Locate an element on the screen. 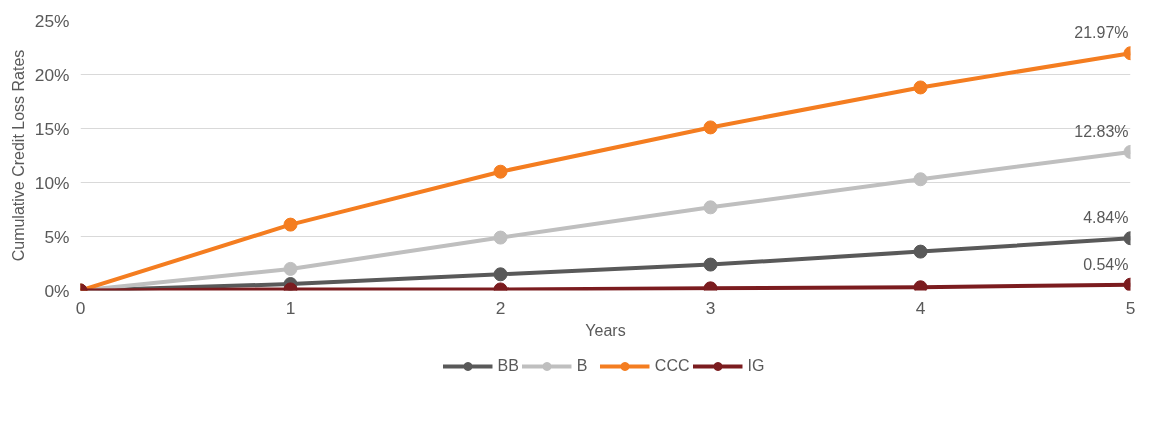  data-label: 12.83% is located at coordinates (1101, 131).